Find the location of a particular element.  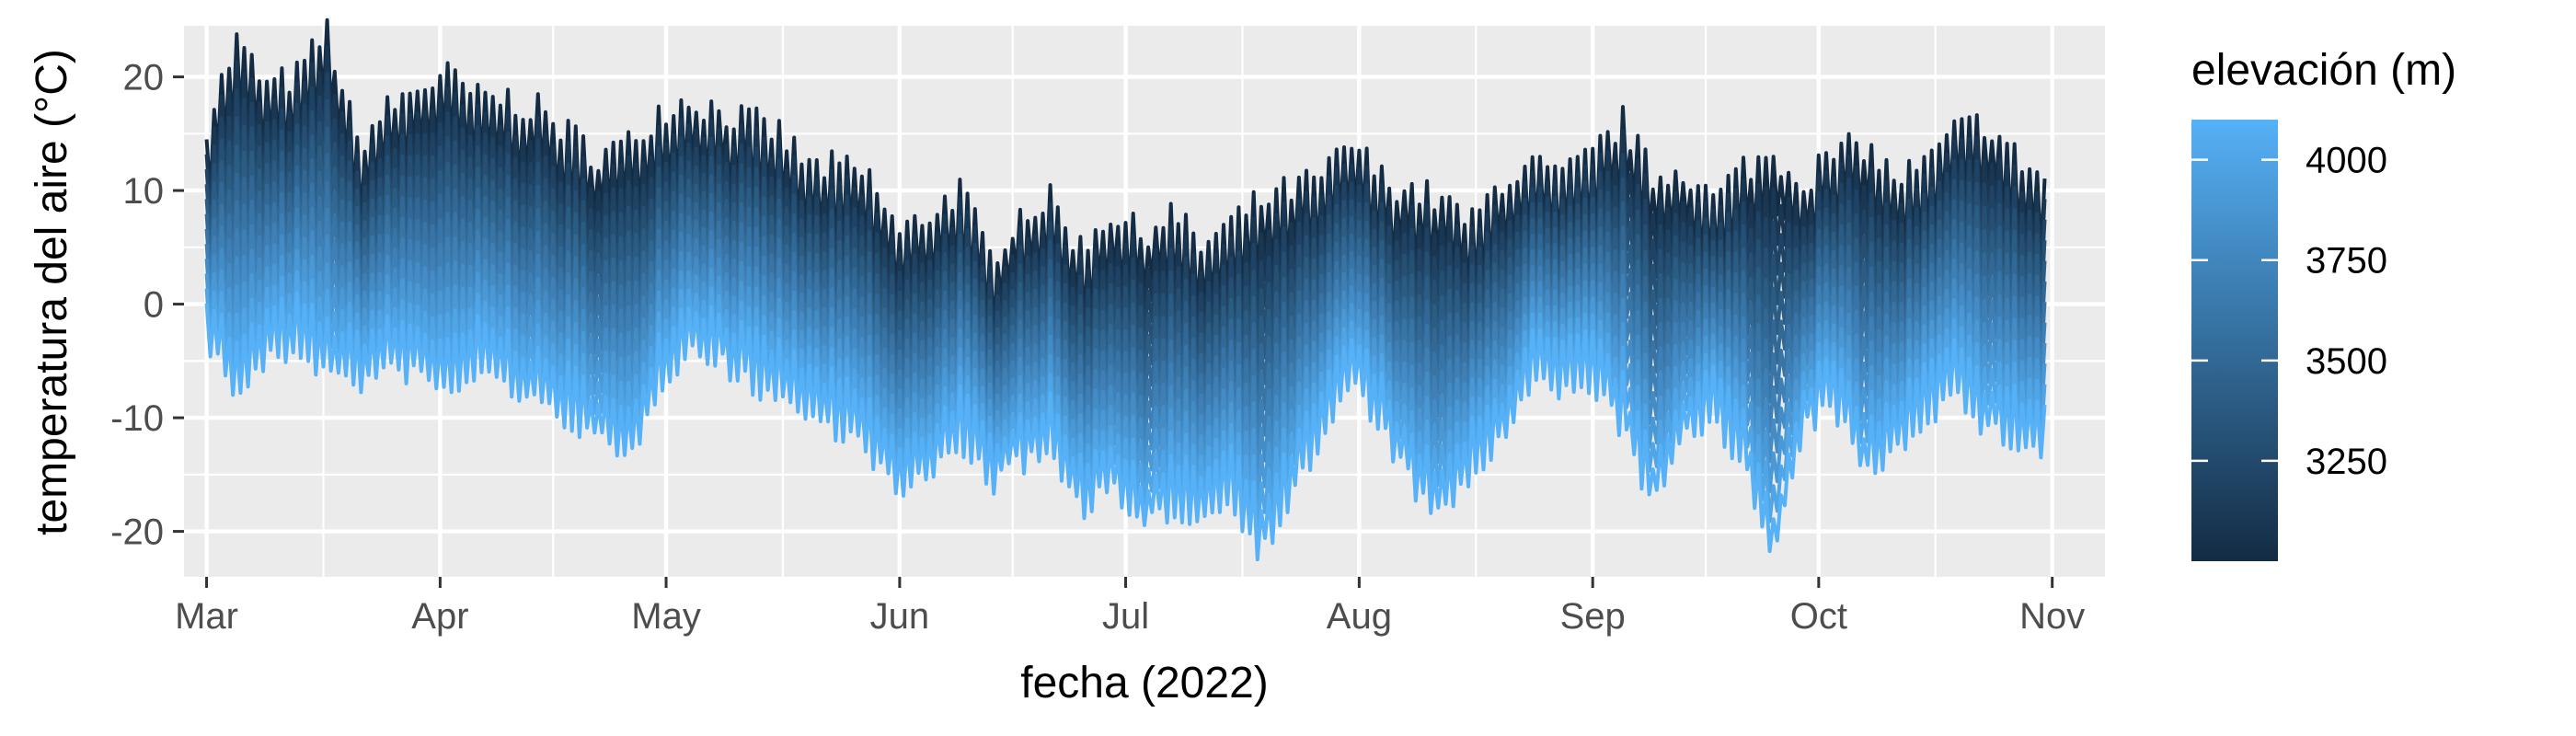

legend-tick-label: 3250 is located at coordinates (2346, 462).